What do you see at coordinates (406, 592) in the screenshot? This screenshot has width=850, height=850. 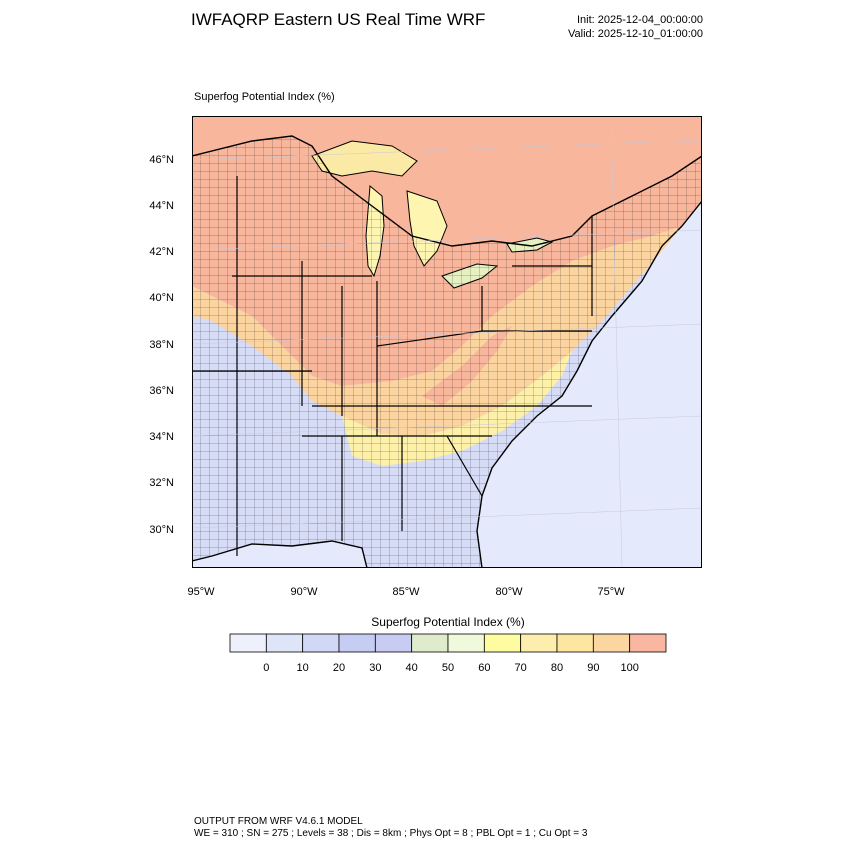 I see `lon-label-85: 85°W` at bounding box center [406, 592].